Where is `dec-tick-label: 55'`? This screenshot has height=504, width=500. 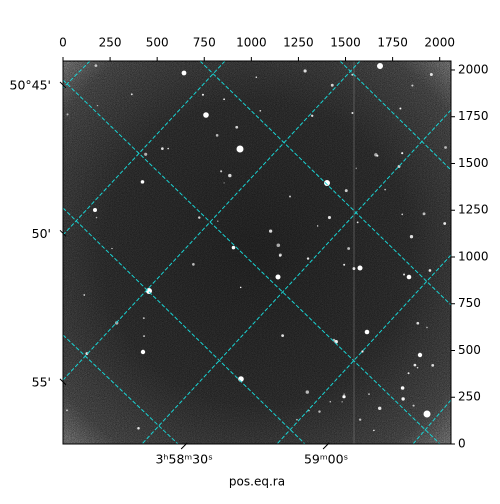
dec-tick-label: 55' is located at coordinates (41, 381).